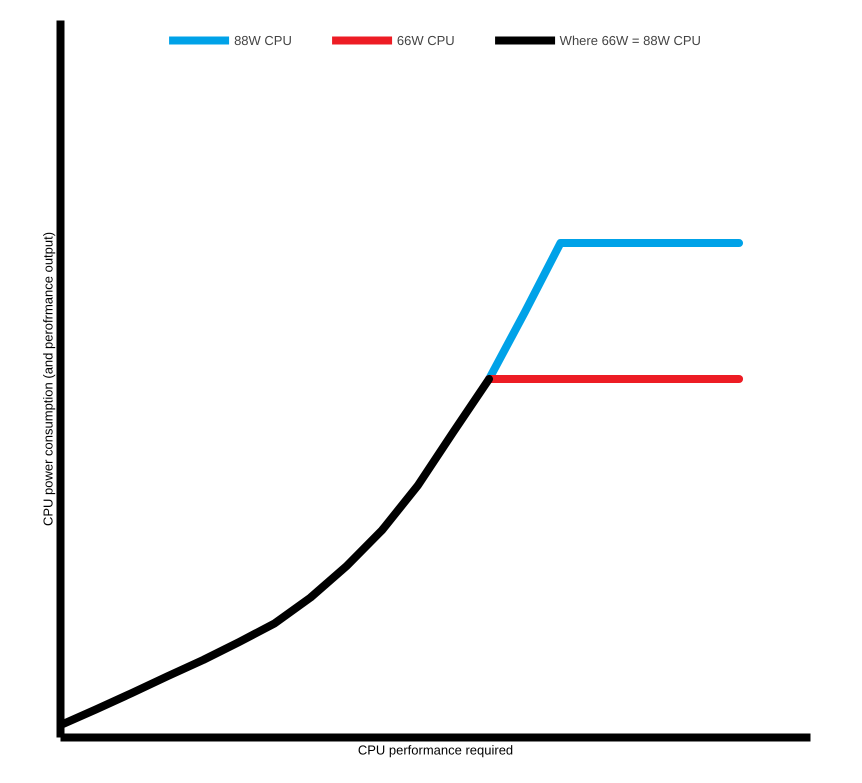 The image size is (862, 783). I want to click on y-axis-title: CPU power consumption (and perofrmance output), so click(48, 379).